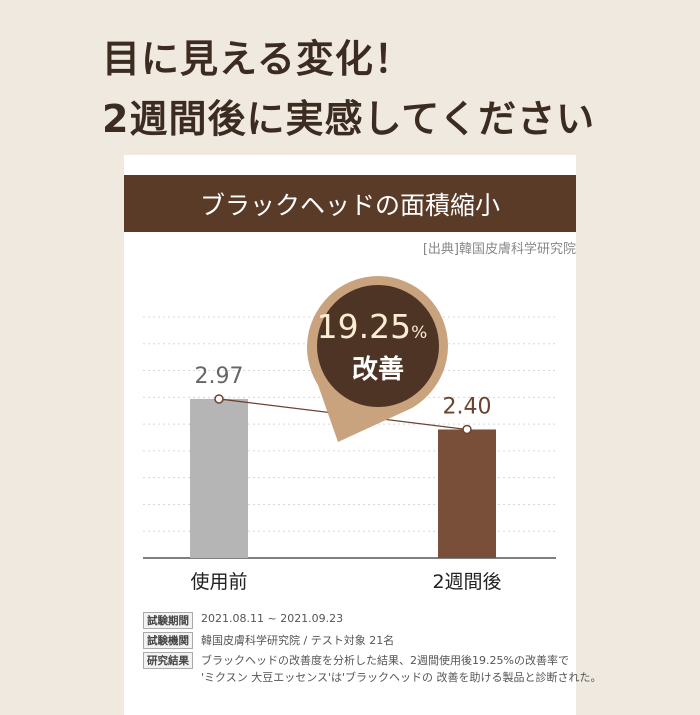 The width and height of the screenshot is (700, 715). I want to click on source-note: [出典]韓国皮膚科学研究院, so click(499, 249).